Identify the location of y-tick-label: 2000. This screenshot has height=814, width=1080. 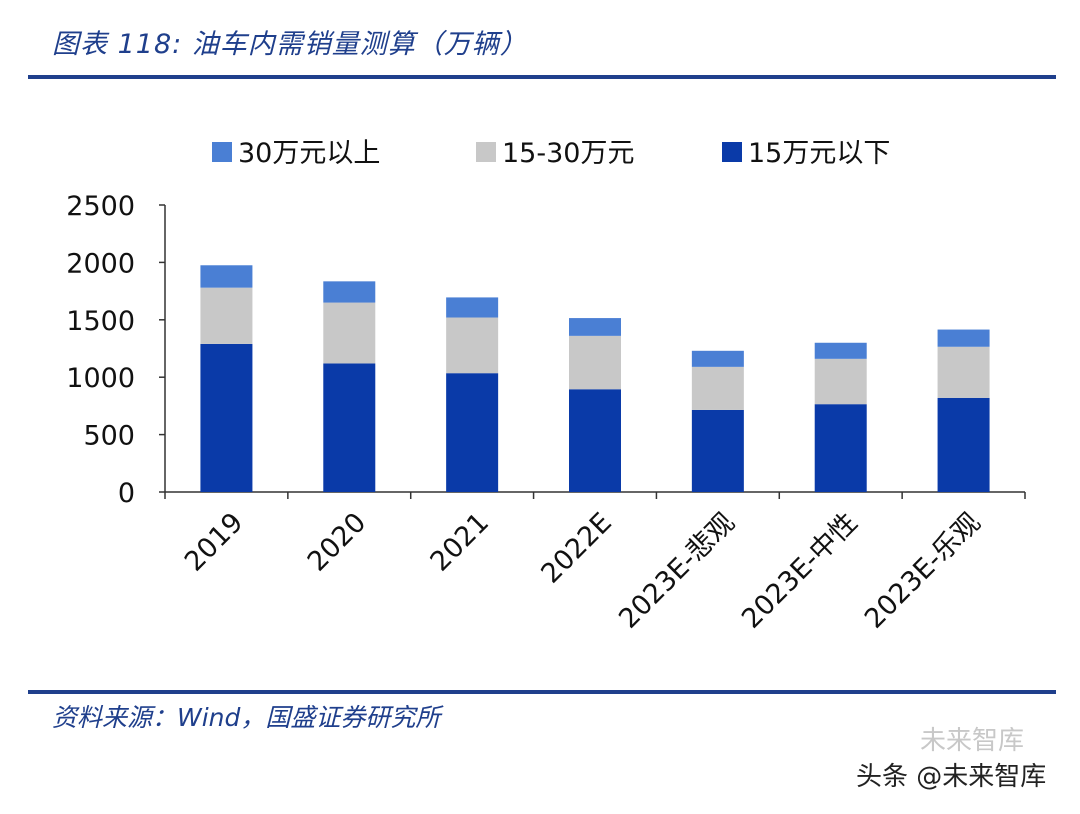
(100, 263).